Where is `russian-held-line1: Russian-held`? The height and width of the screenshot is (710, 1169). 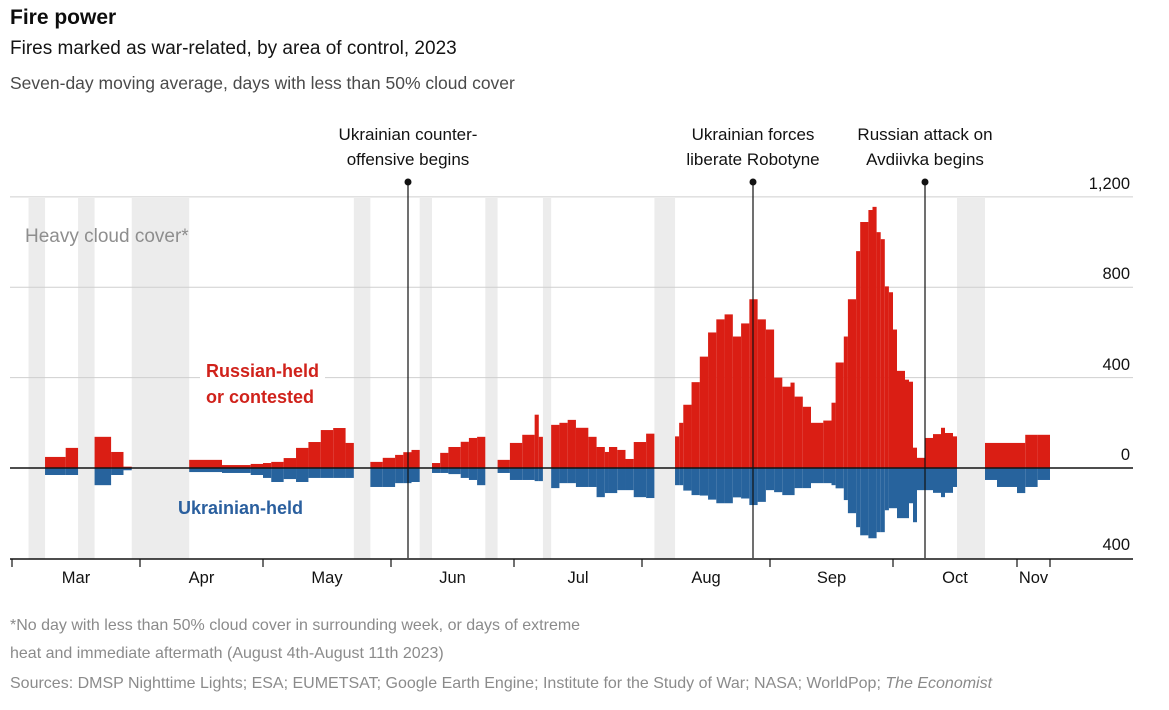 russian-held-line1: Russian-held is located at coordinates (263, 371).